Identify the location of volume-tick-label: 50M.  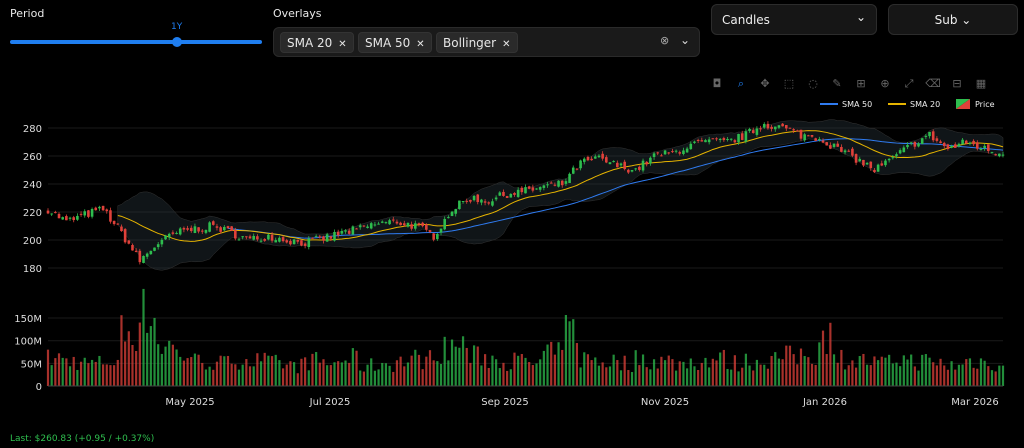
(31, 364).